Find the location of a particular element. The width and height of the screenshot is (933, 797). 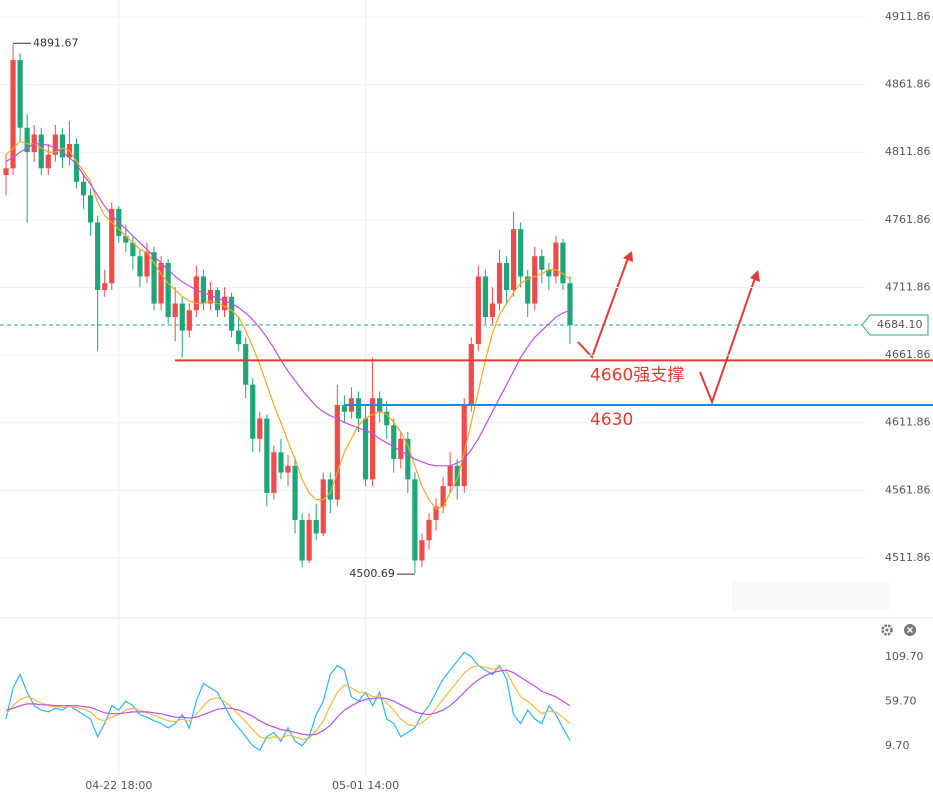

support-label: 4630 is located at coordinates (611, 420).